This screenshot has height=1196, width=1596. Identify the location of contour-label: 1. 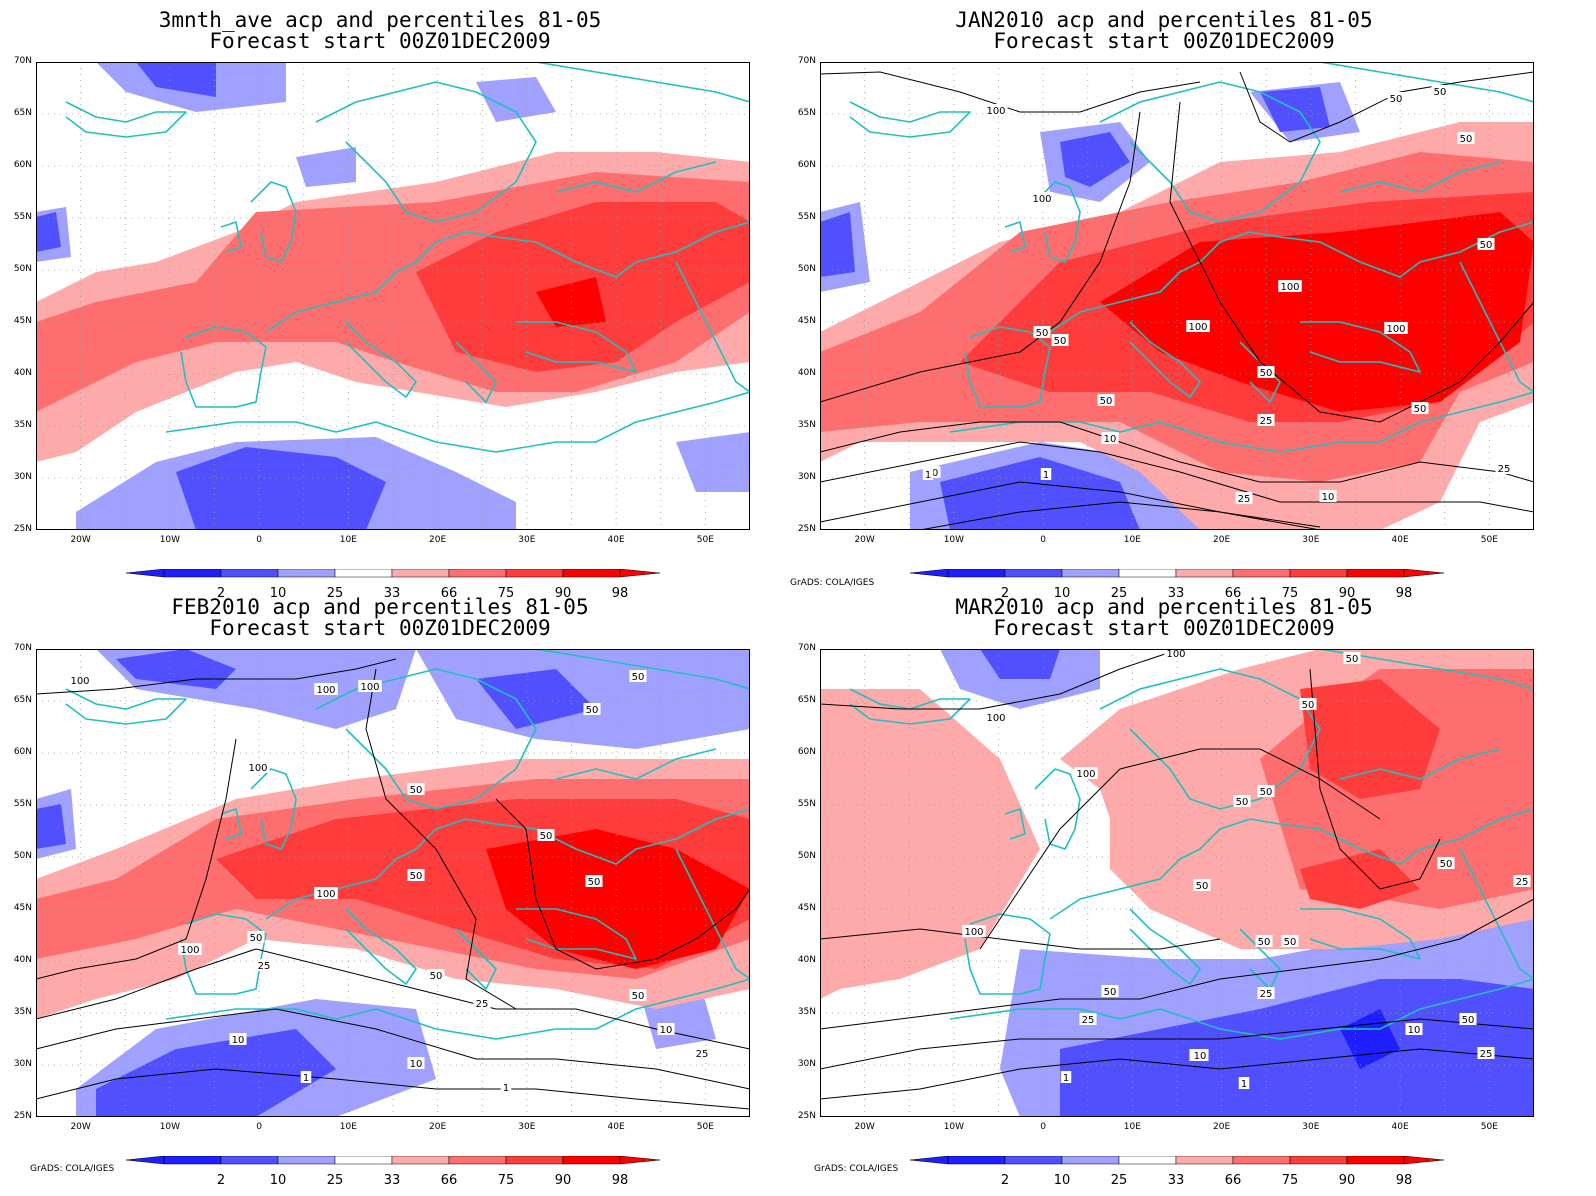
(306, 1077).